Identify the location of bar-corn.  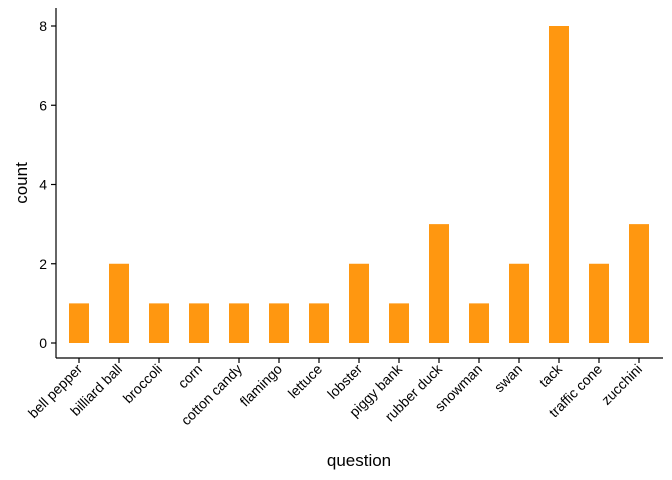
(199, 323).